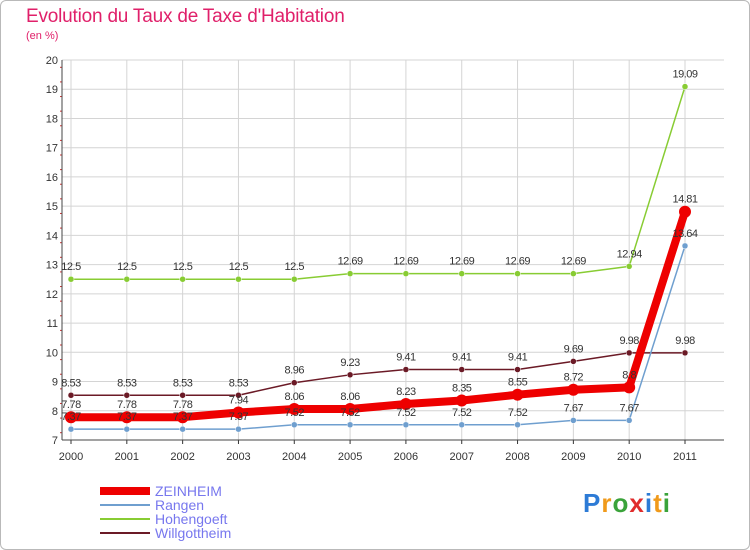  Describe the element at coordinates (592, 503) in the screenshot. I see `logo-letter: P` at that location.